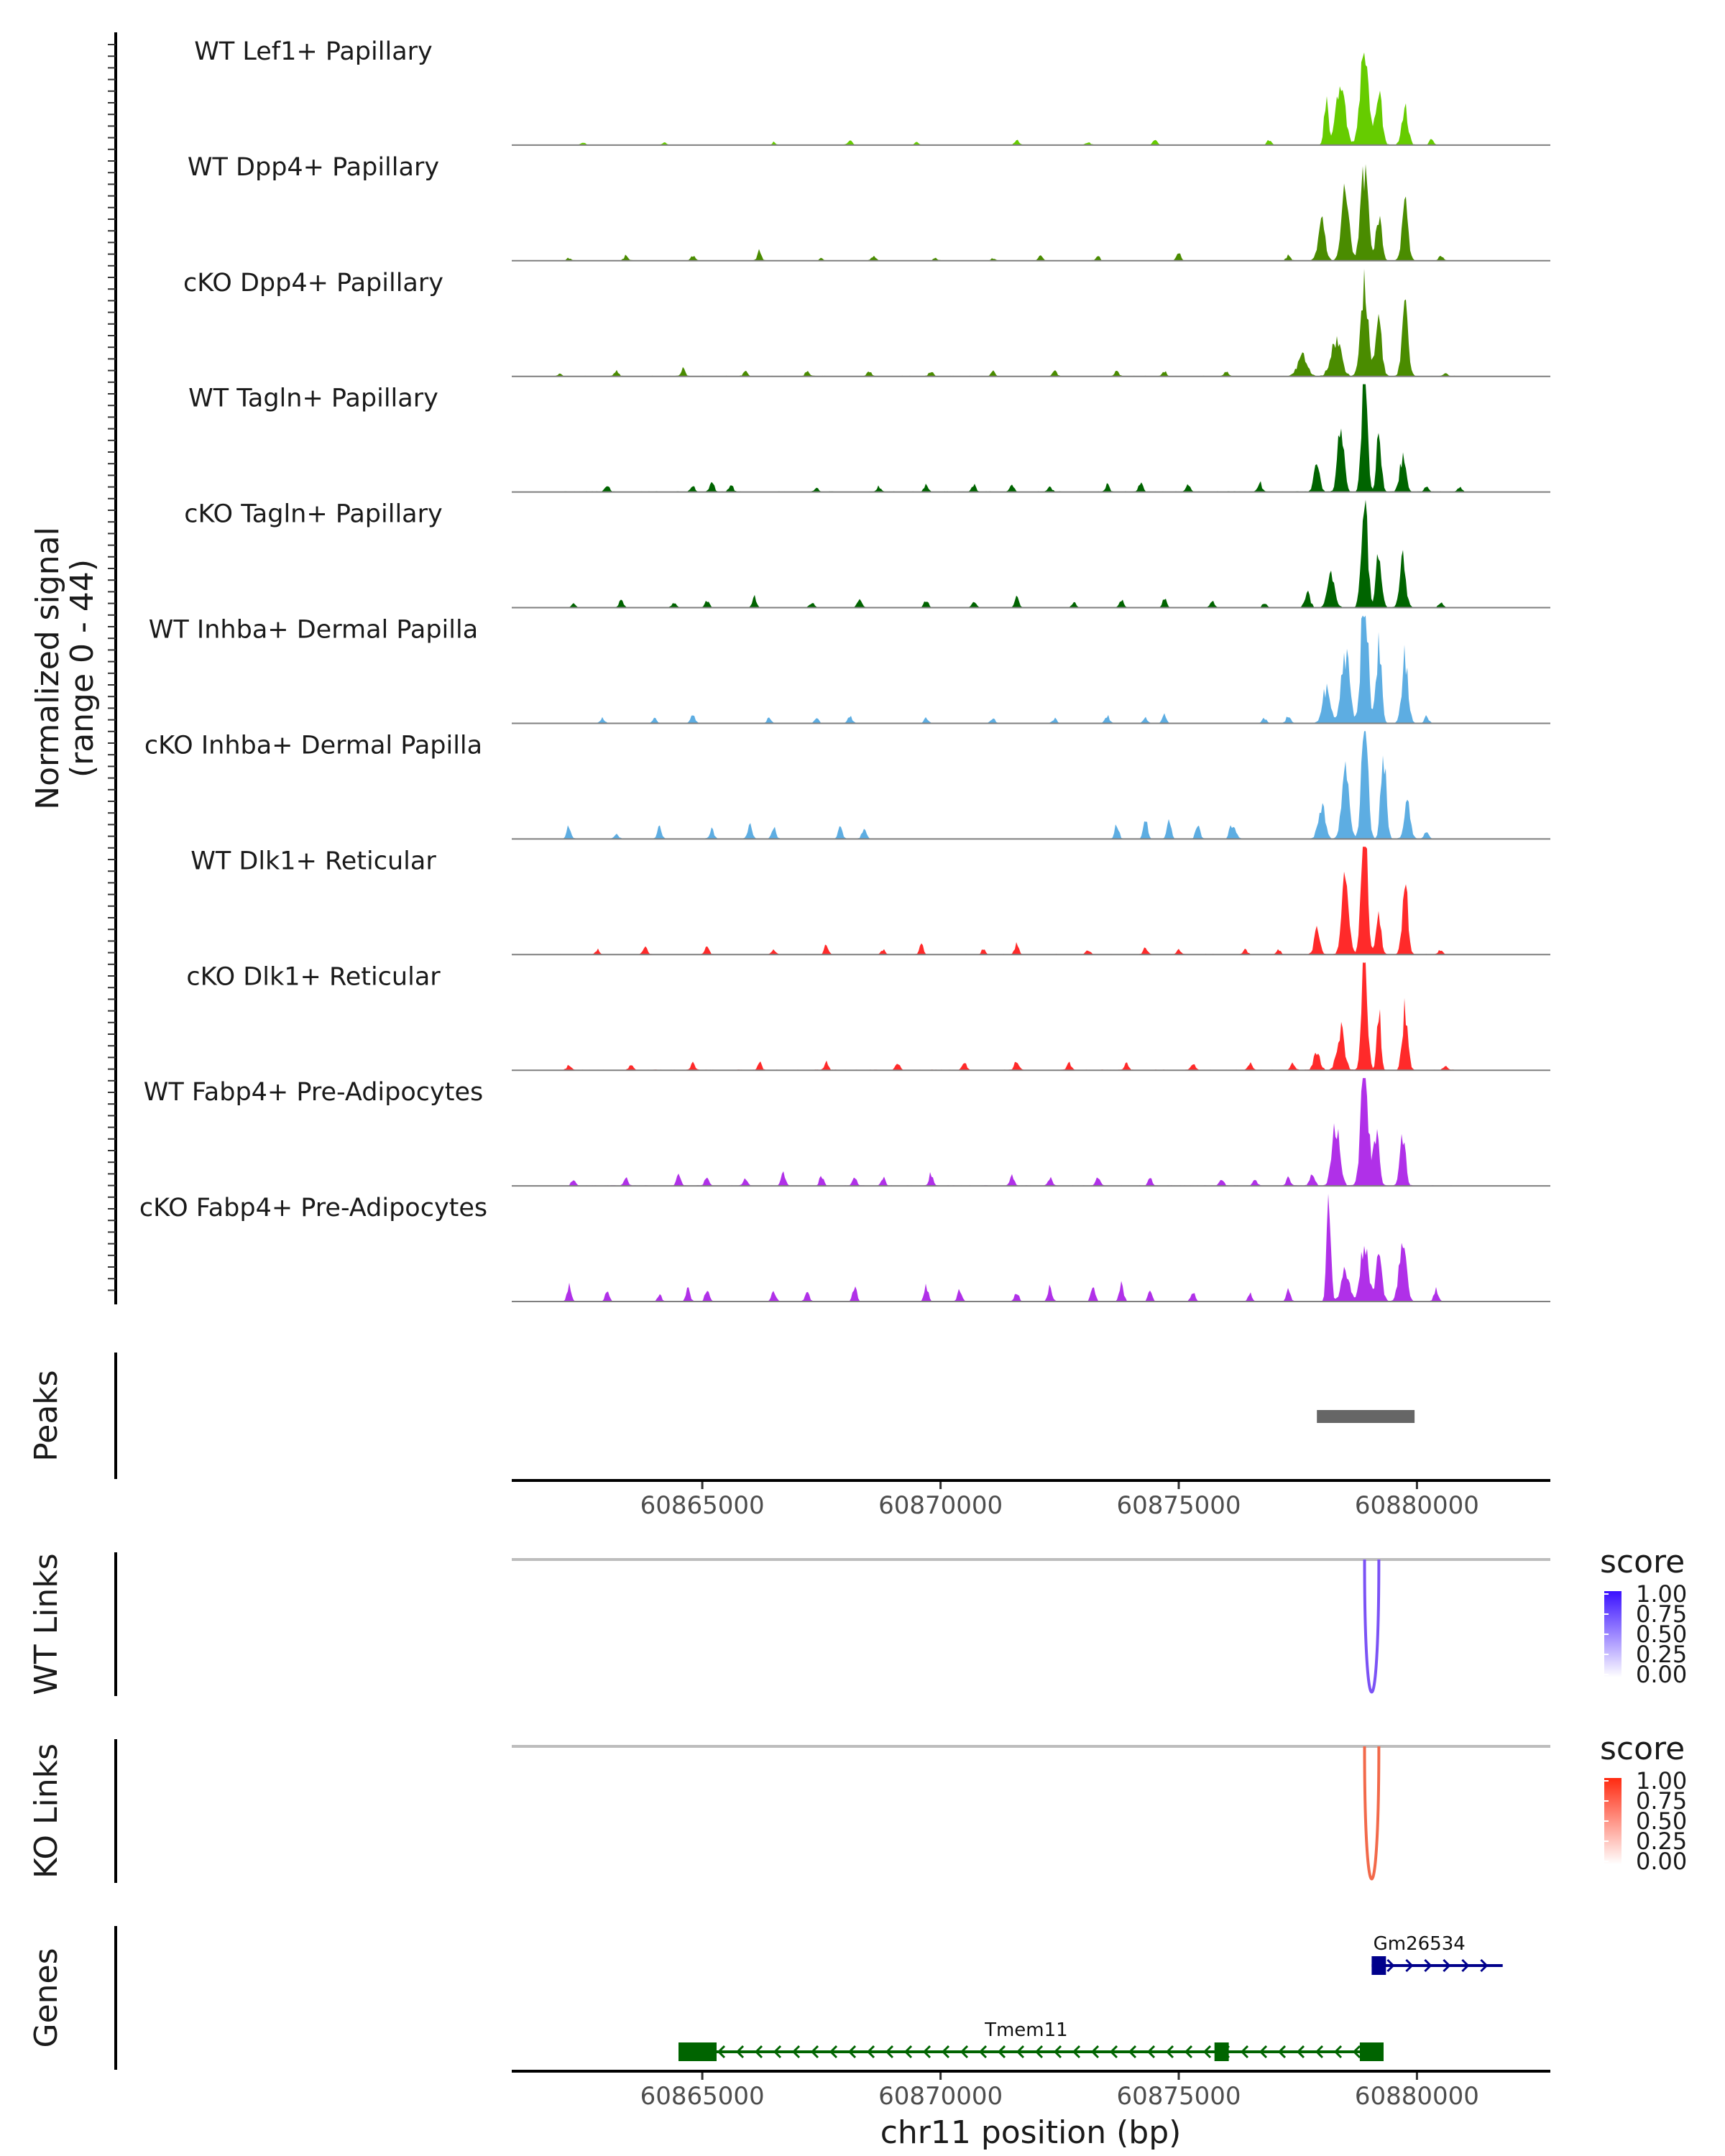 This screenshot has height=2156, width=1725. Describe the element at coordinates (1661, 1841) in the screenshot. I see `legend-tick-label: 0.25` at that location.